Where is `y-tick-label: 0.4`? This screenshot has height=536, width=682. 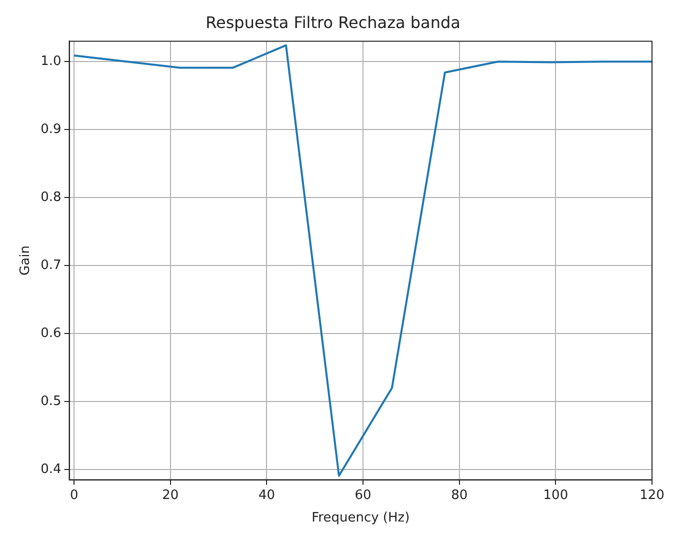 y-tick-label: 0.4 is located at coordinates (51, 469).